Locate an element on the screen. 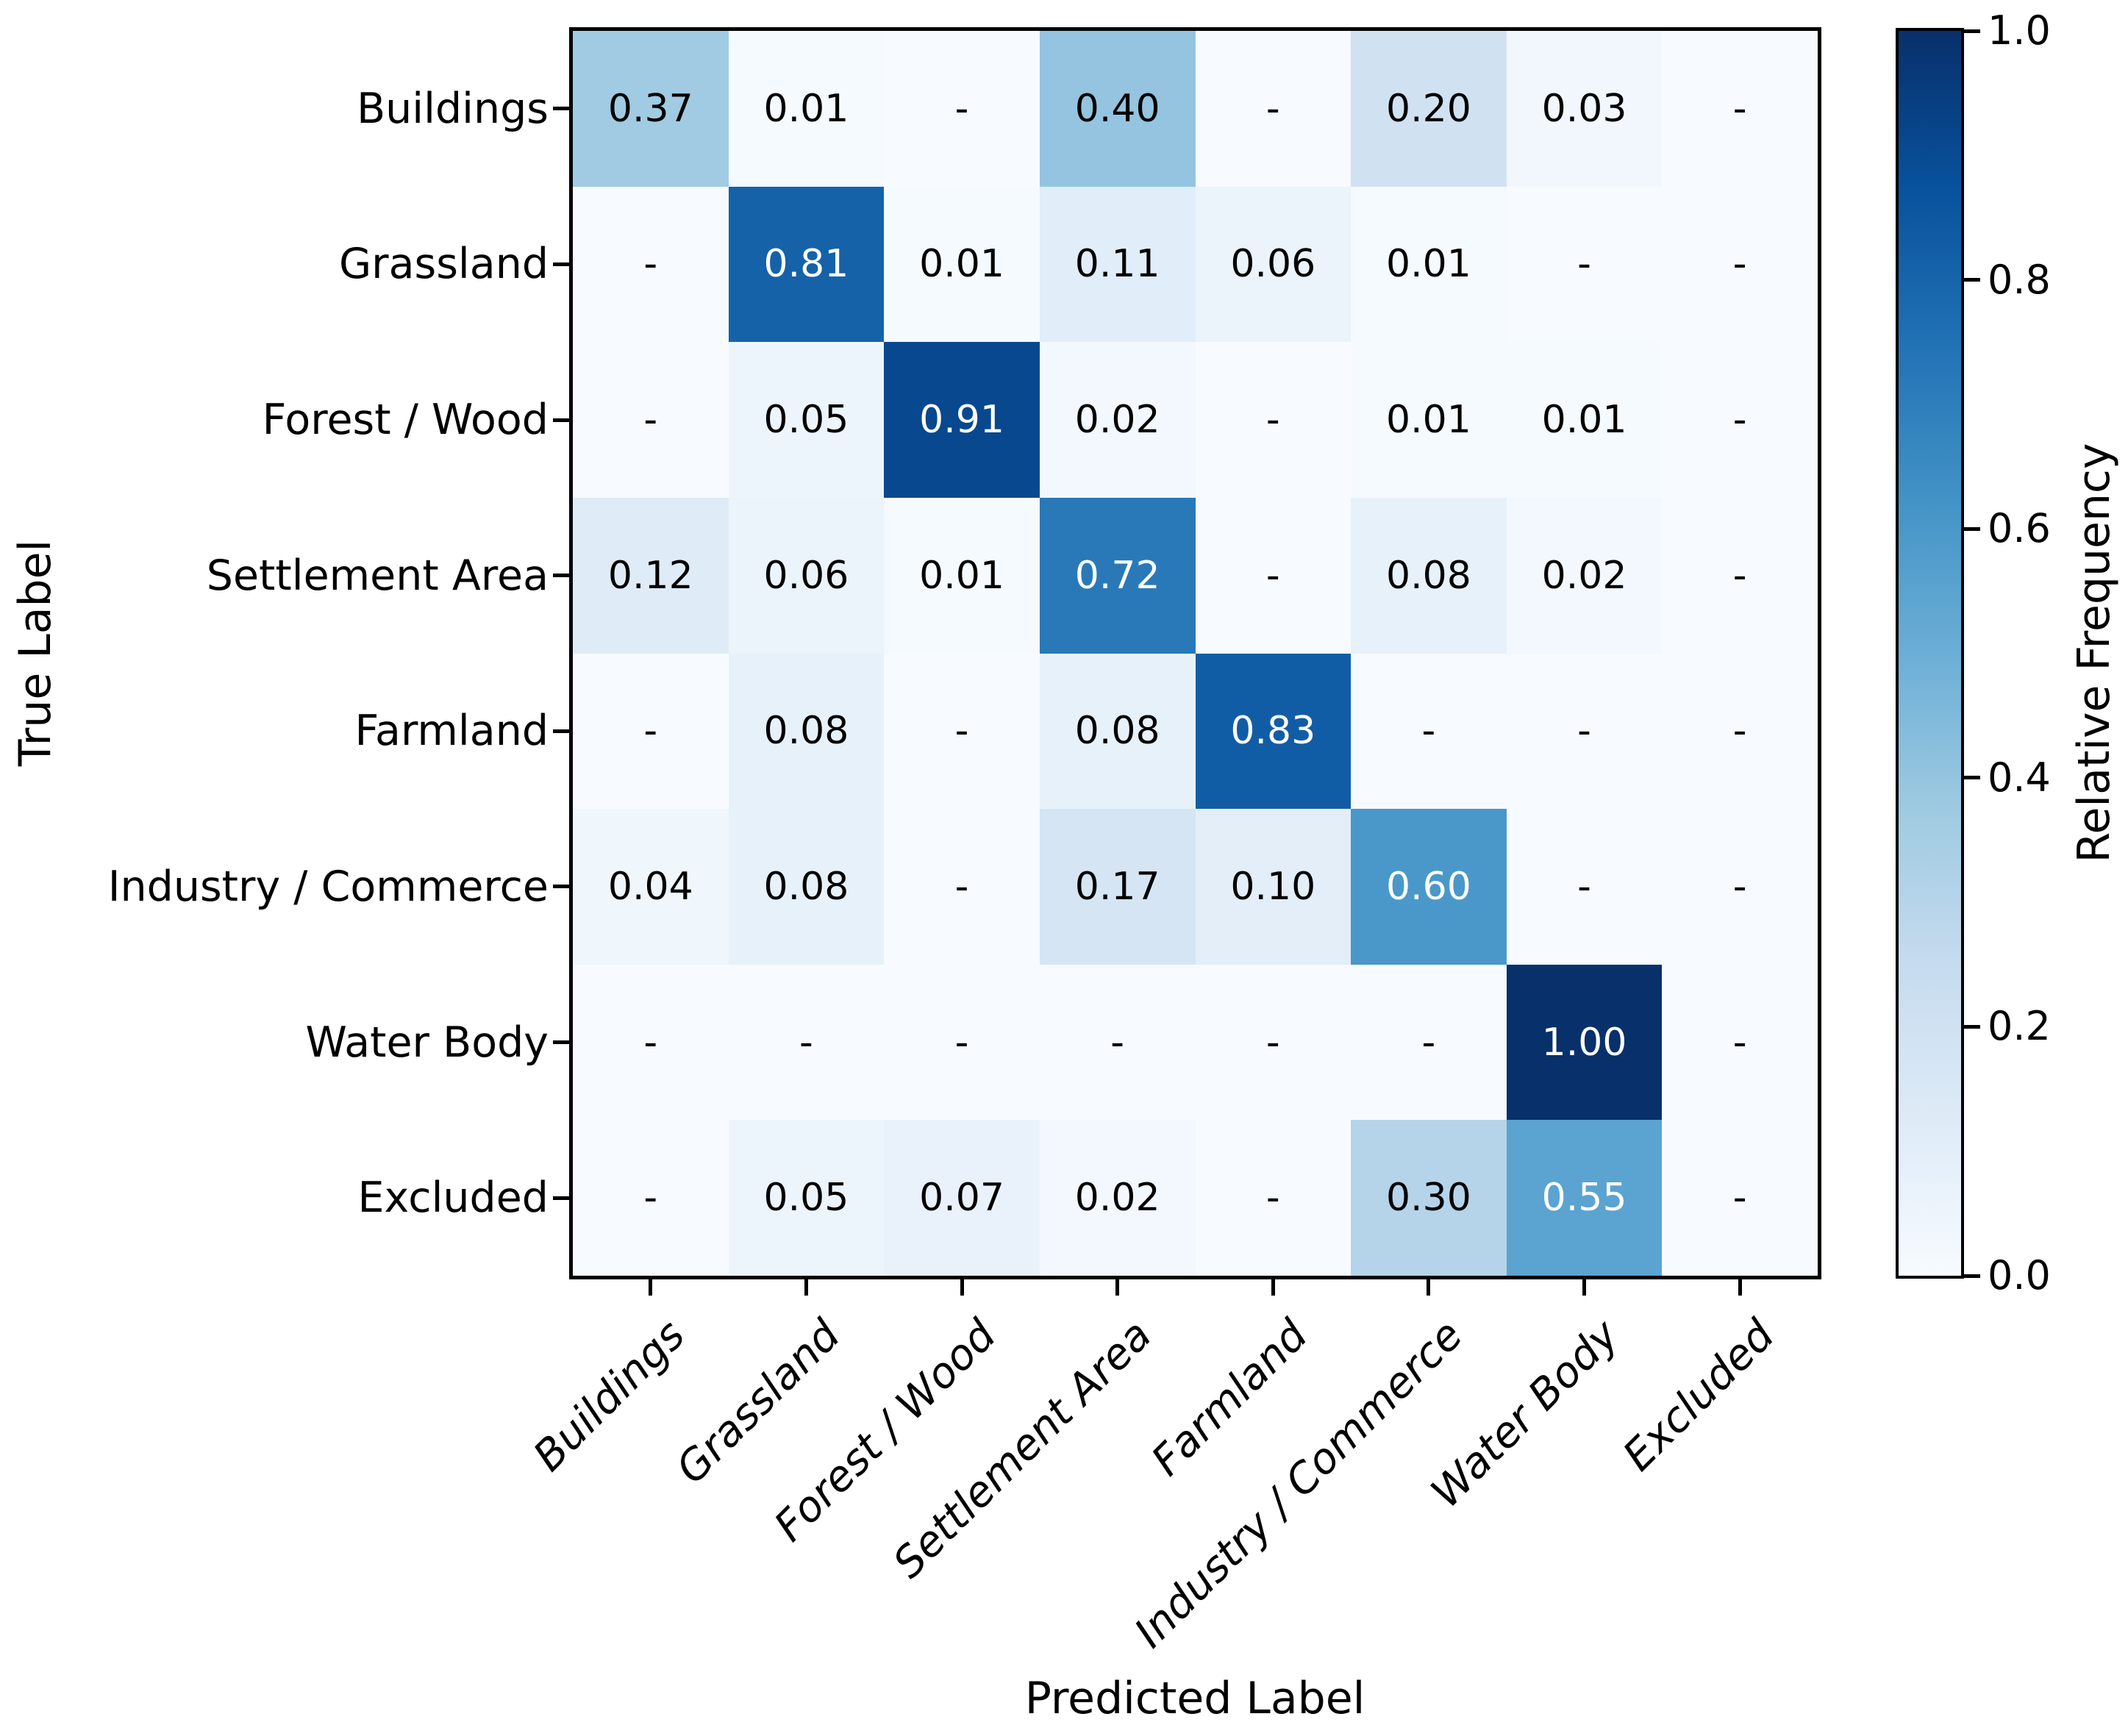 Image resolution: width=2128 pixels, height=1736 pixels. x-tick-label: Industry / Commerce is located at coordinates (1299, 1484).